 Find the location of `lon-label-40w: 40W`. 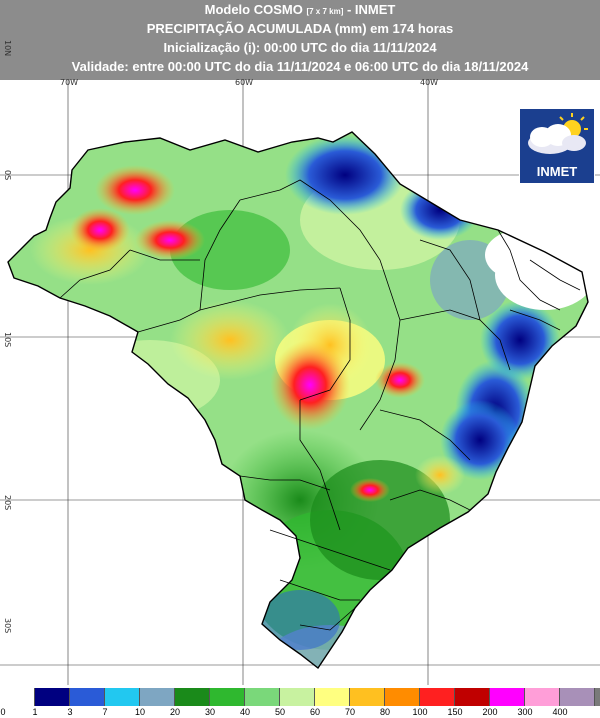

lon-label-40w: 40W is located at coordinates (429, 82).